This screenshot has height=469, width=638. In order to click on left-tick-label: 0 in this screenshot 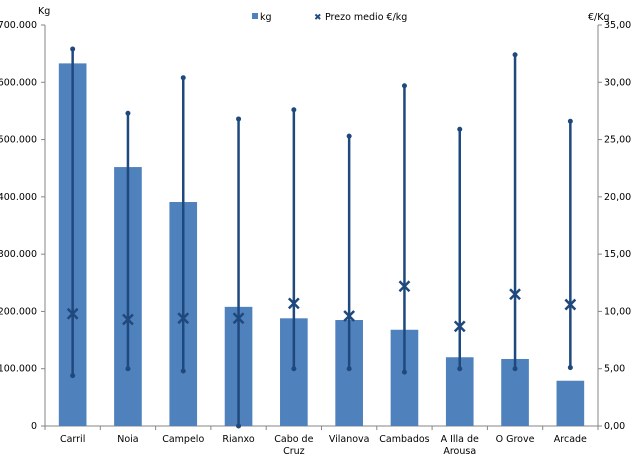, I will do `click(34, 426)`.